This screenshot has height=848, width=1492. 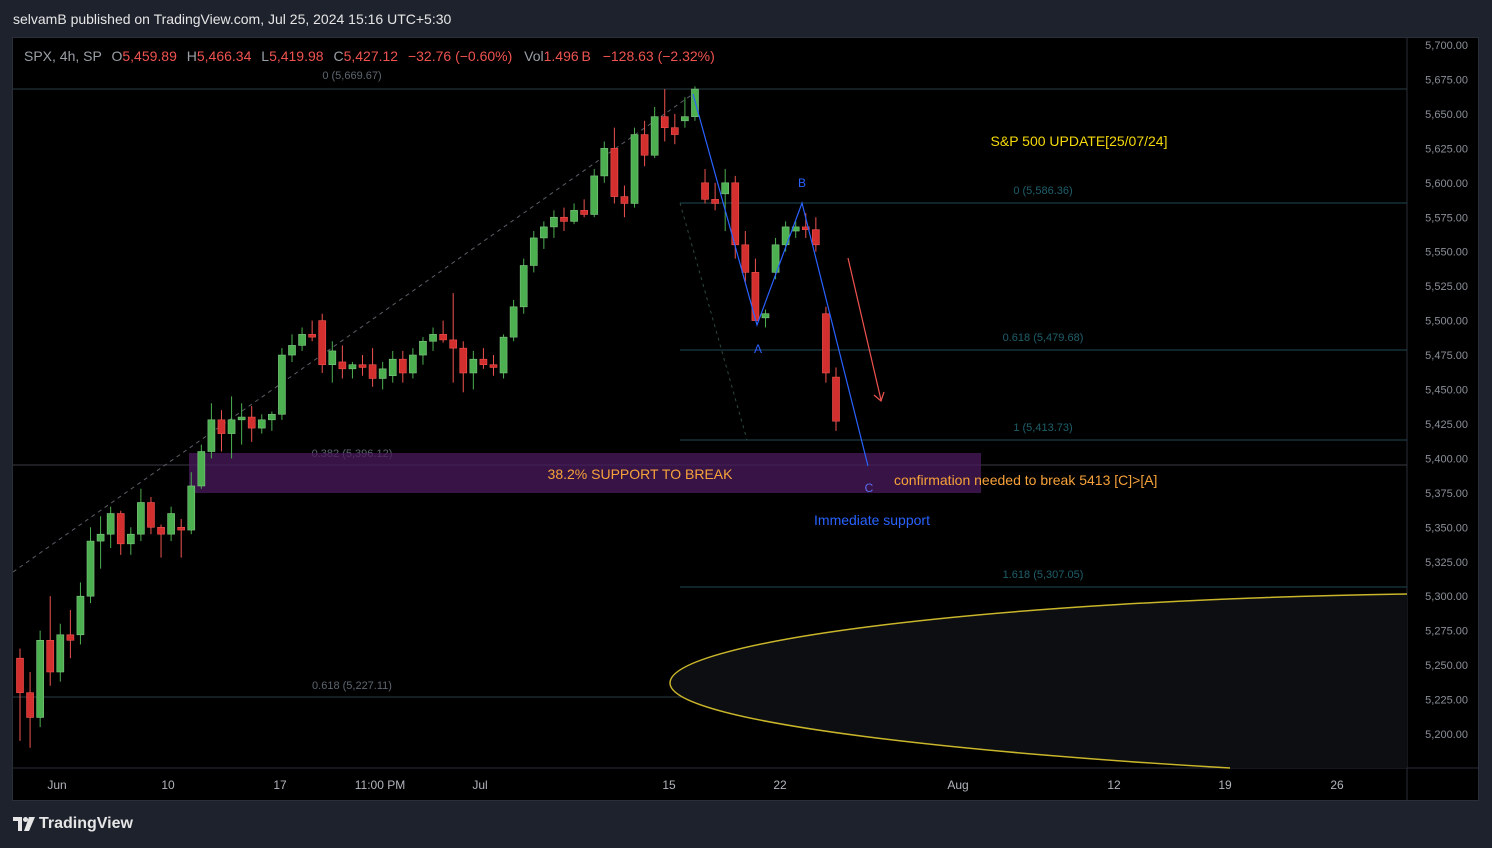 I want to click on price-tick-label: 5,275.00, so click(x=1446, y=632).